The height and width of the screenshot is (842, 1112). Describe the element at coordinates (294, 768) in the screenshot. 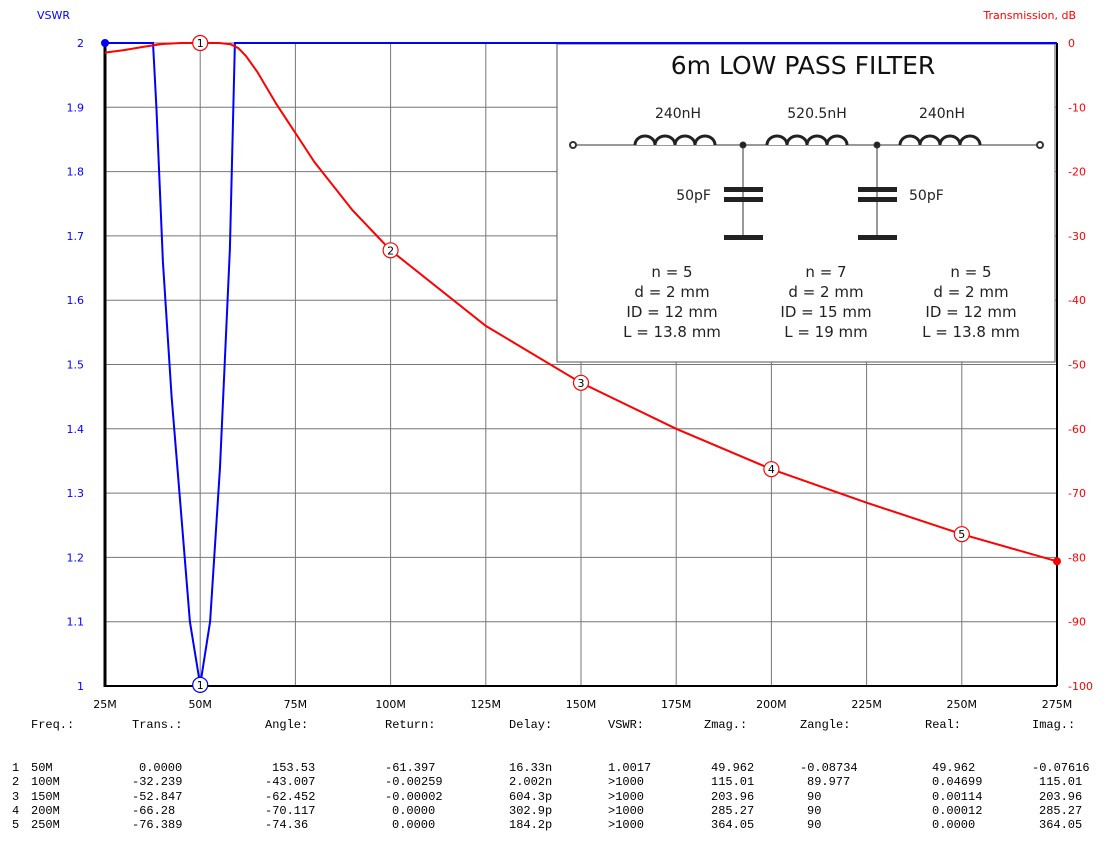

I see `table-cell: 153.53` at that location.